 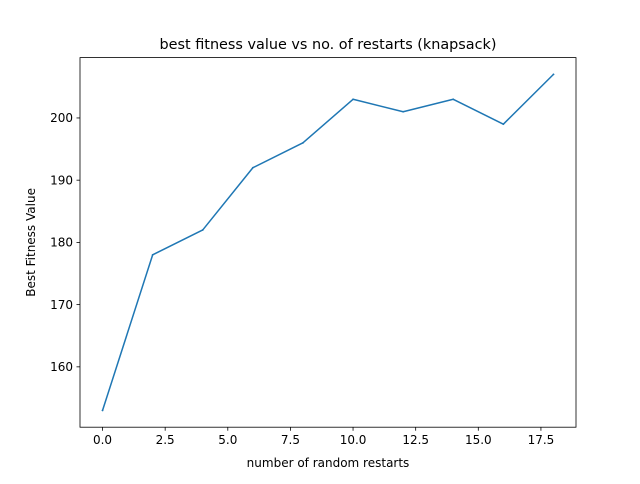 What do you see at coordinates (102, 440) in the screenshot?
I see `x-tick-label: 0.0` at bounding box center [102, 440].